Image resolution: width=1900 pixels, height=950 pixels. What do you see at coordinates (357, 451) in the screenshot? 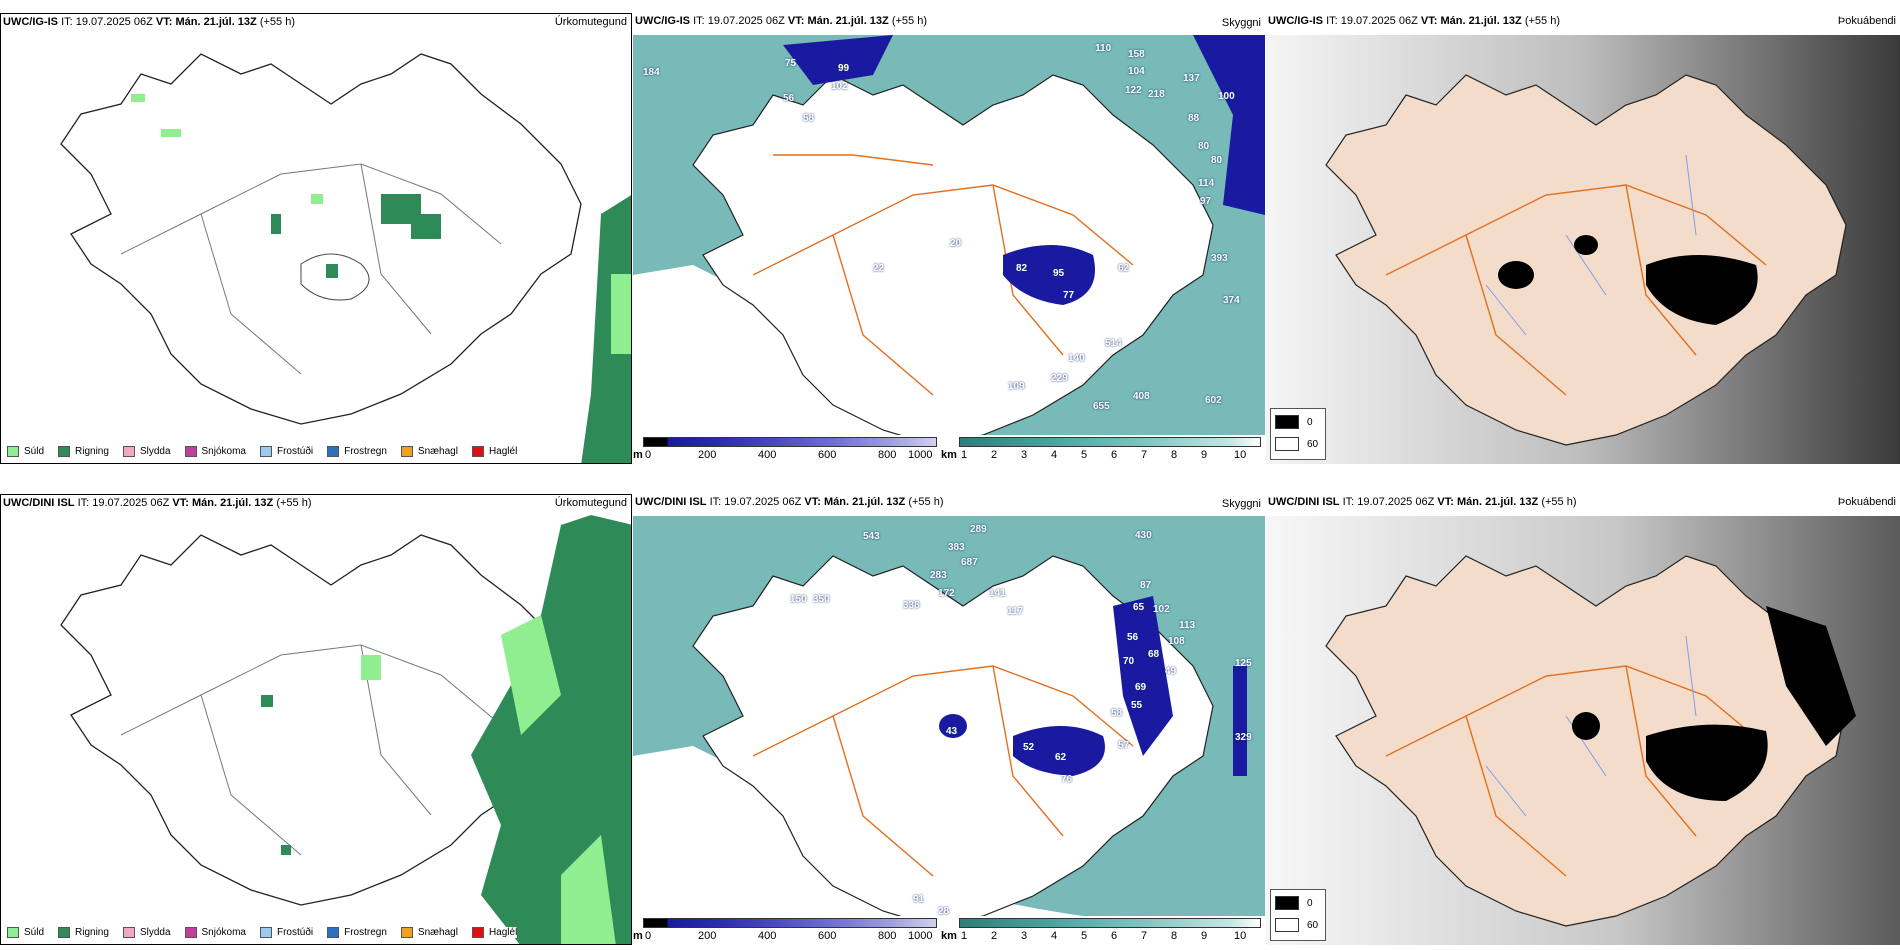
I see `legend-item: Frostregn` at bounding box center [357, 451].